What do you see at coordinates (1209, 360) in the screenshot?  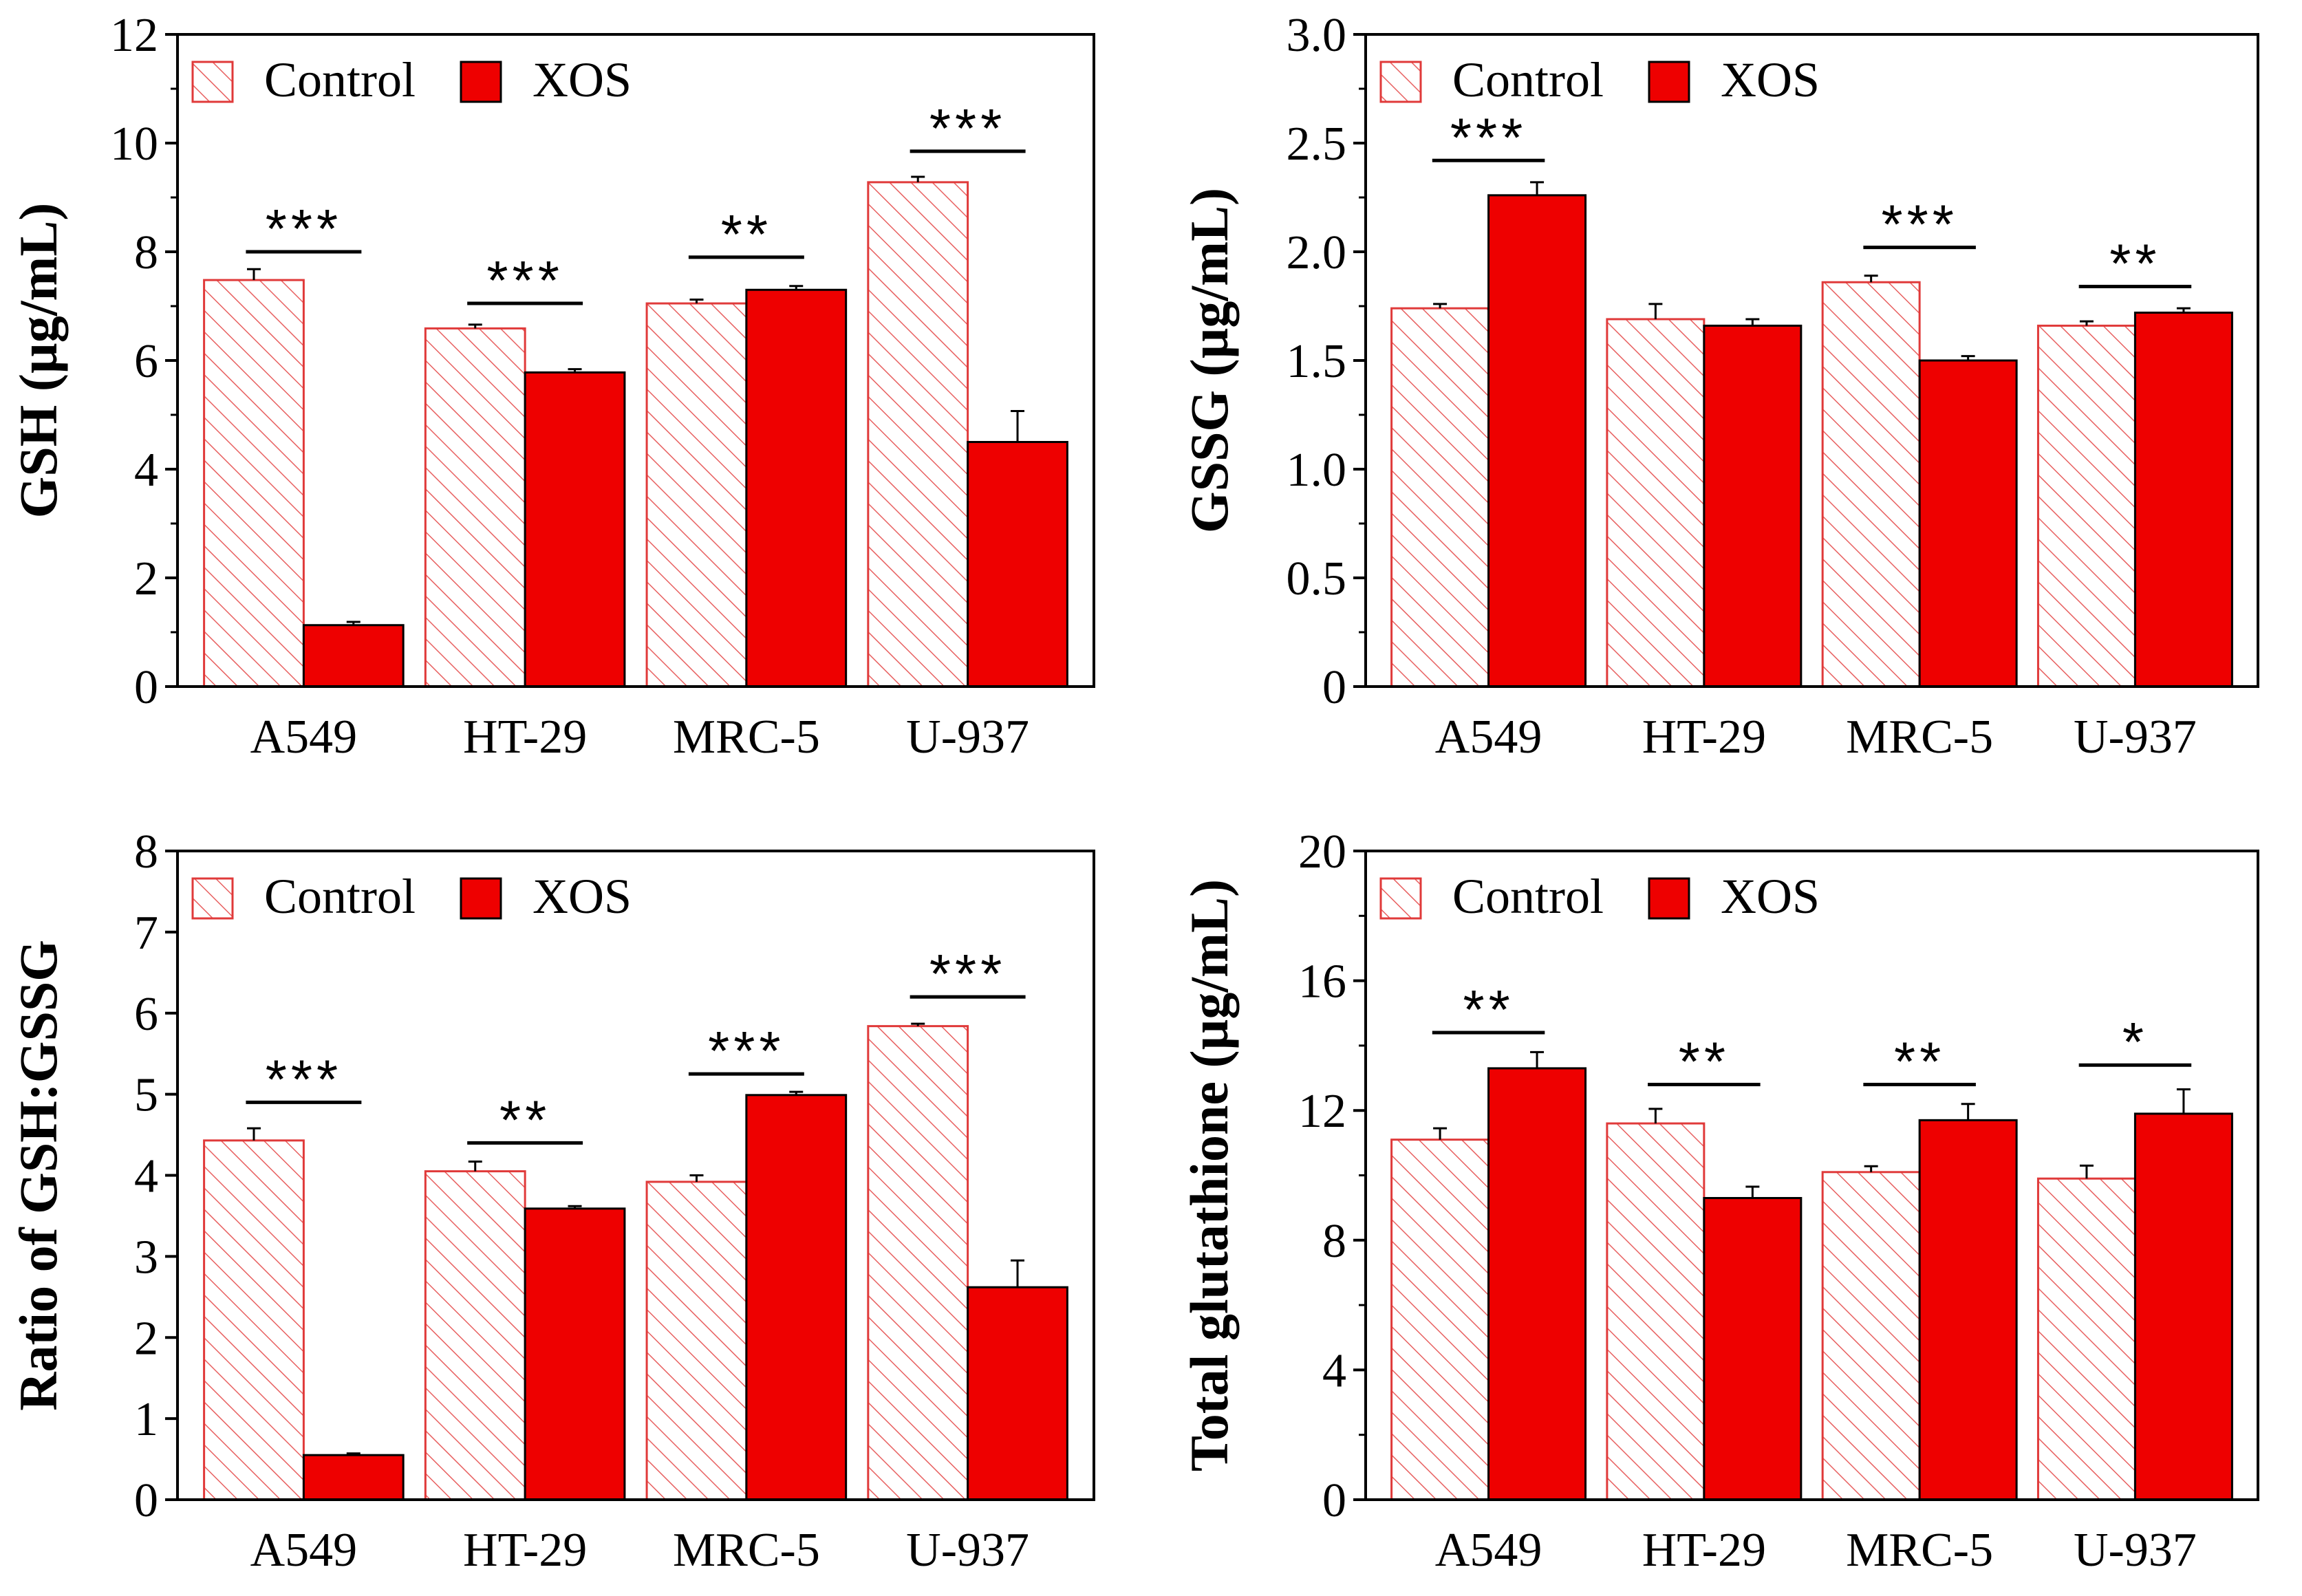 I see `y-axis-title: GSSG (µg/mL)` at bounding box center [1209, 360].